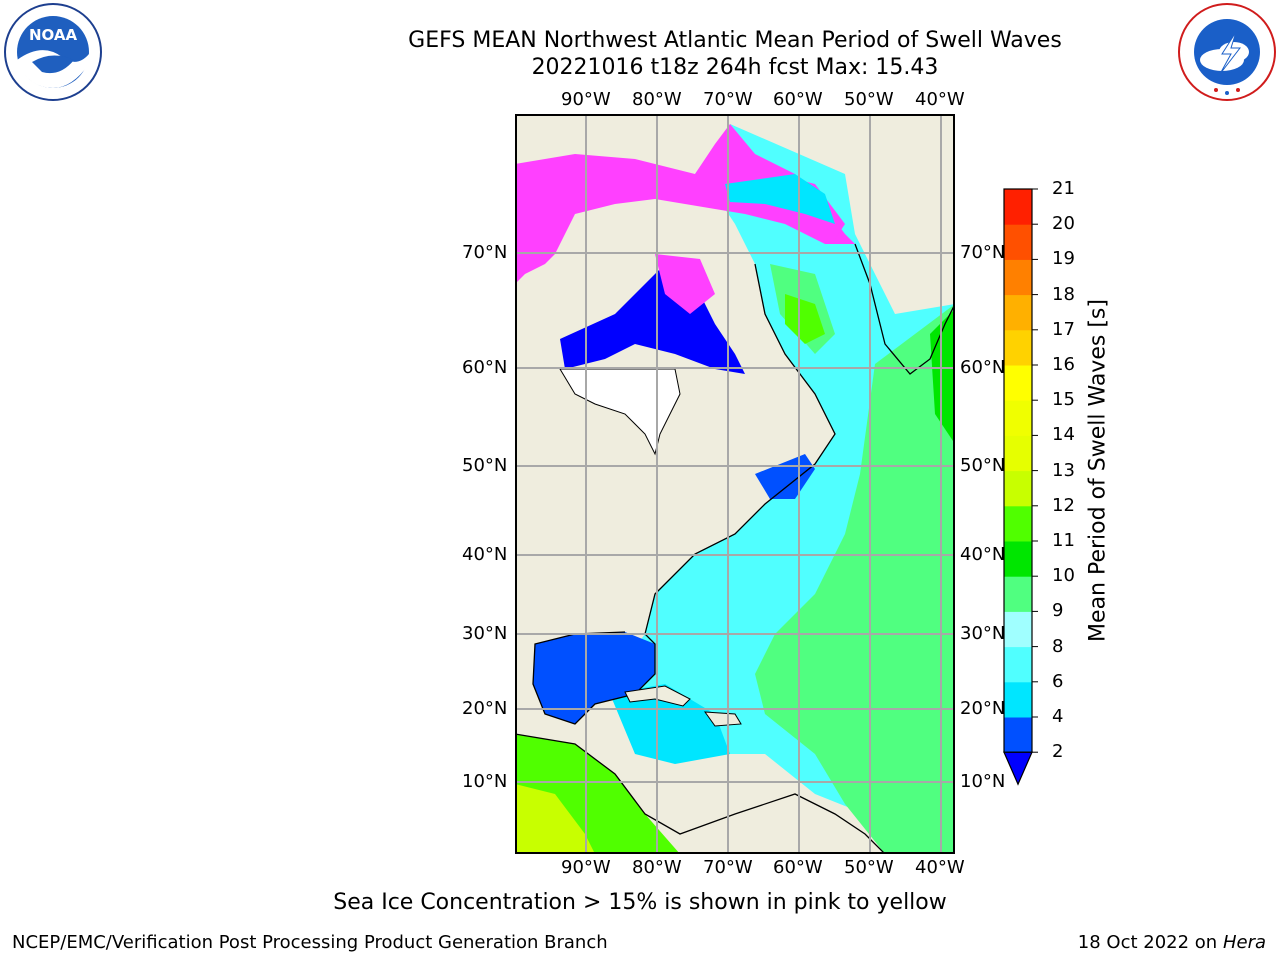 The image size is (1280, 960). Describe the element at coordinates (1063, 400) in the screenshot. I see `colorbar-tick-label: 15` at that location.